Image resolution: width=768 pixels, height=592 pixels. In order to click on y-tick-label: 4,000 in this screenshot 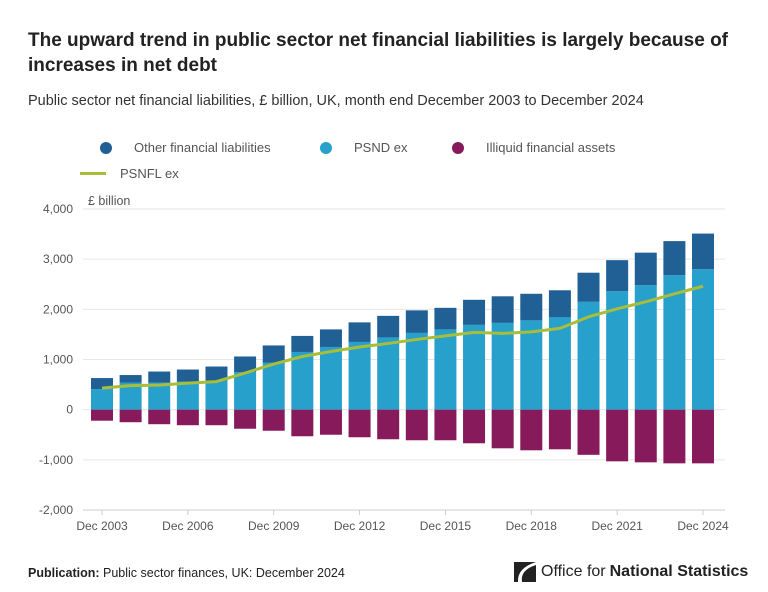, I will do `click(58, 209)`.